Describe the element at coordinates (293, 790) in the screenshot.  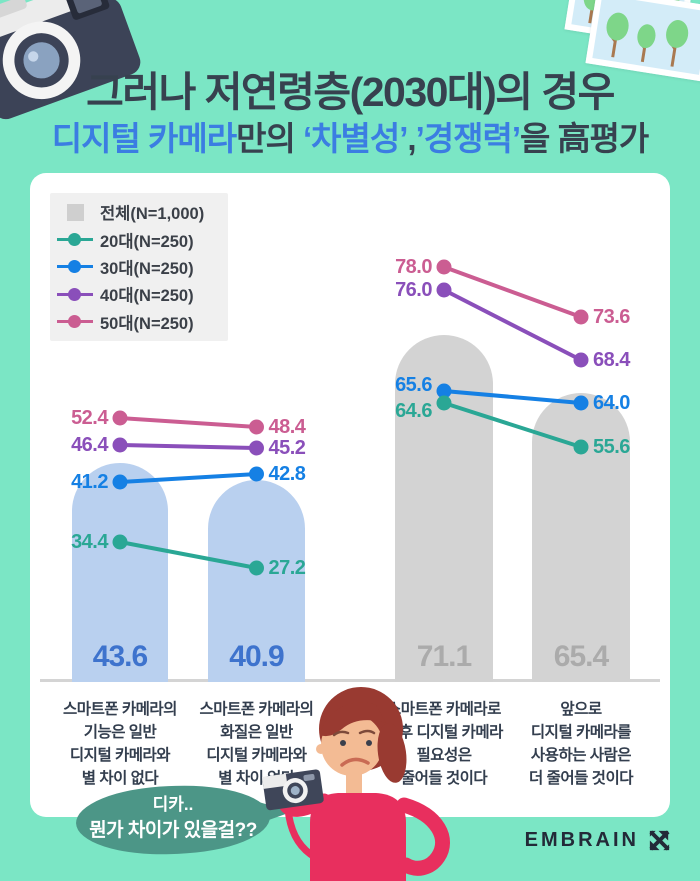
I see `hand-camera-icon` at that location.